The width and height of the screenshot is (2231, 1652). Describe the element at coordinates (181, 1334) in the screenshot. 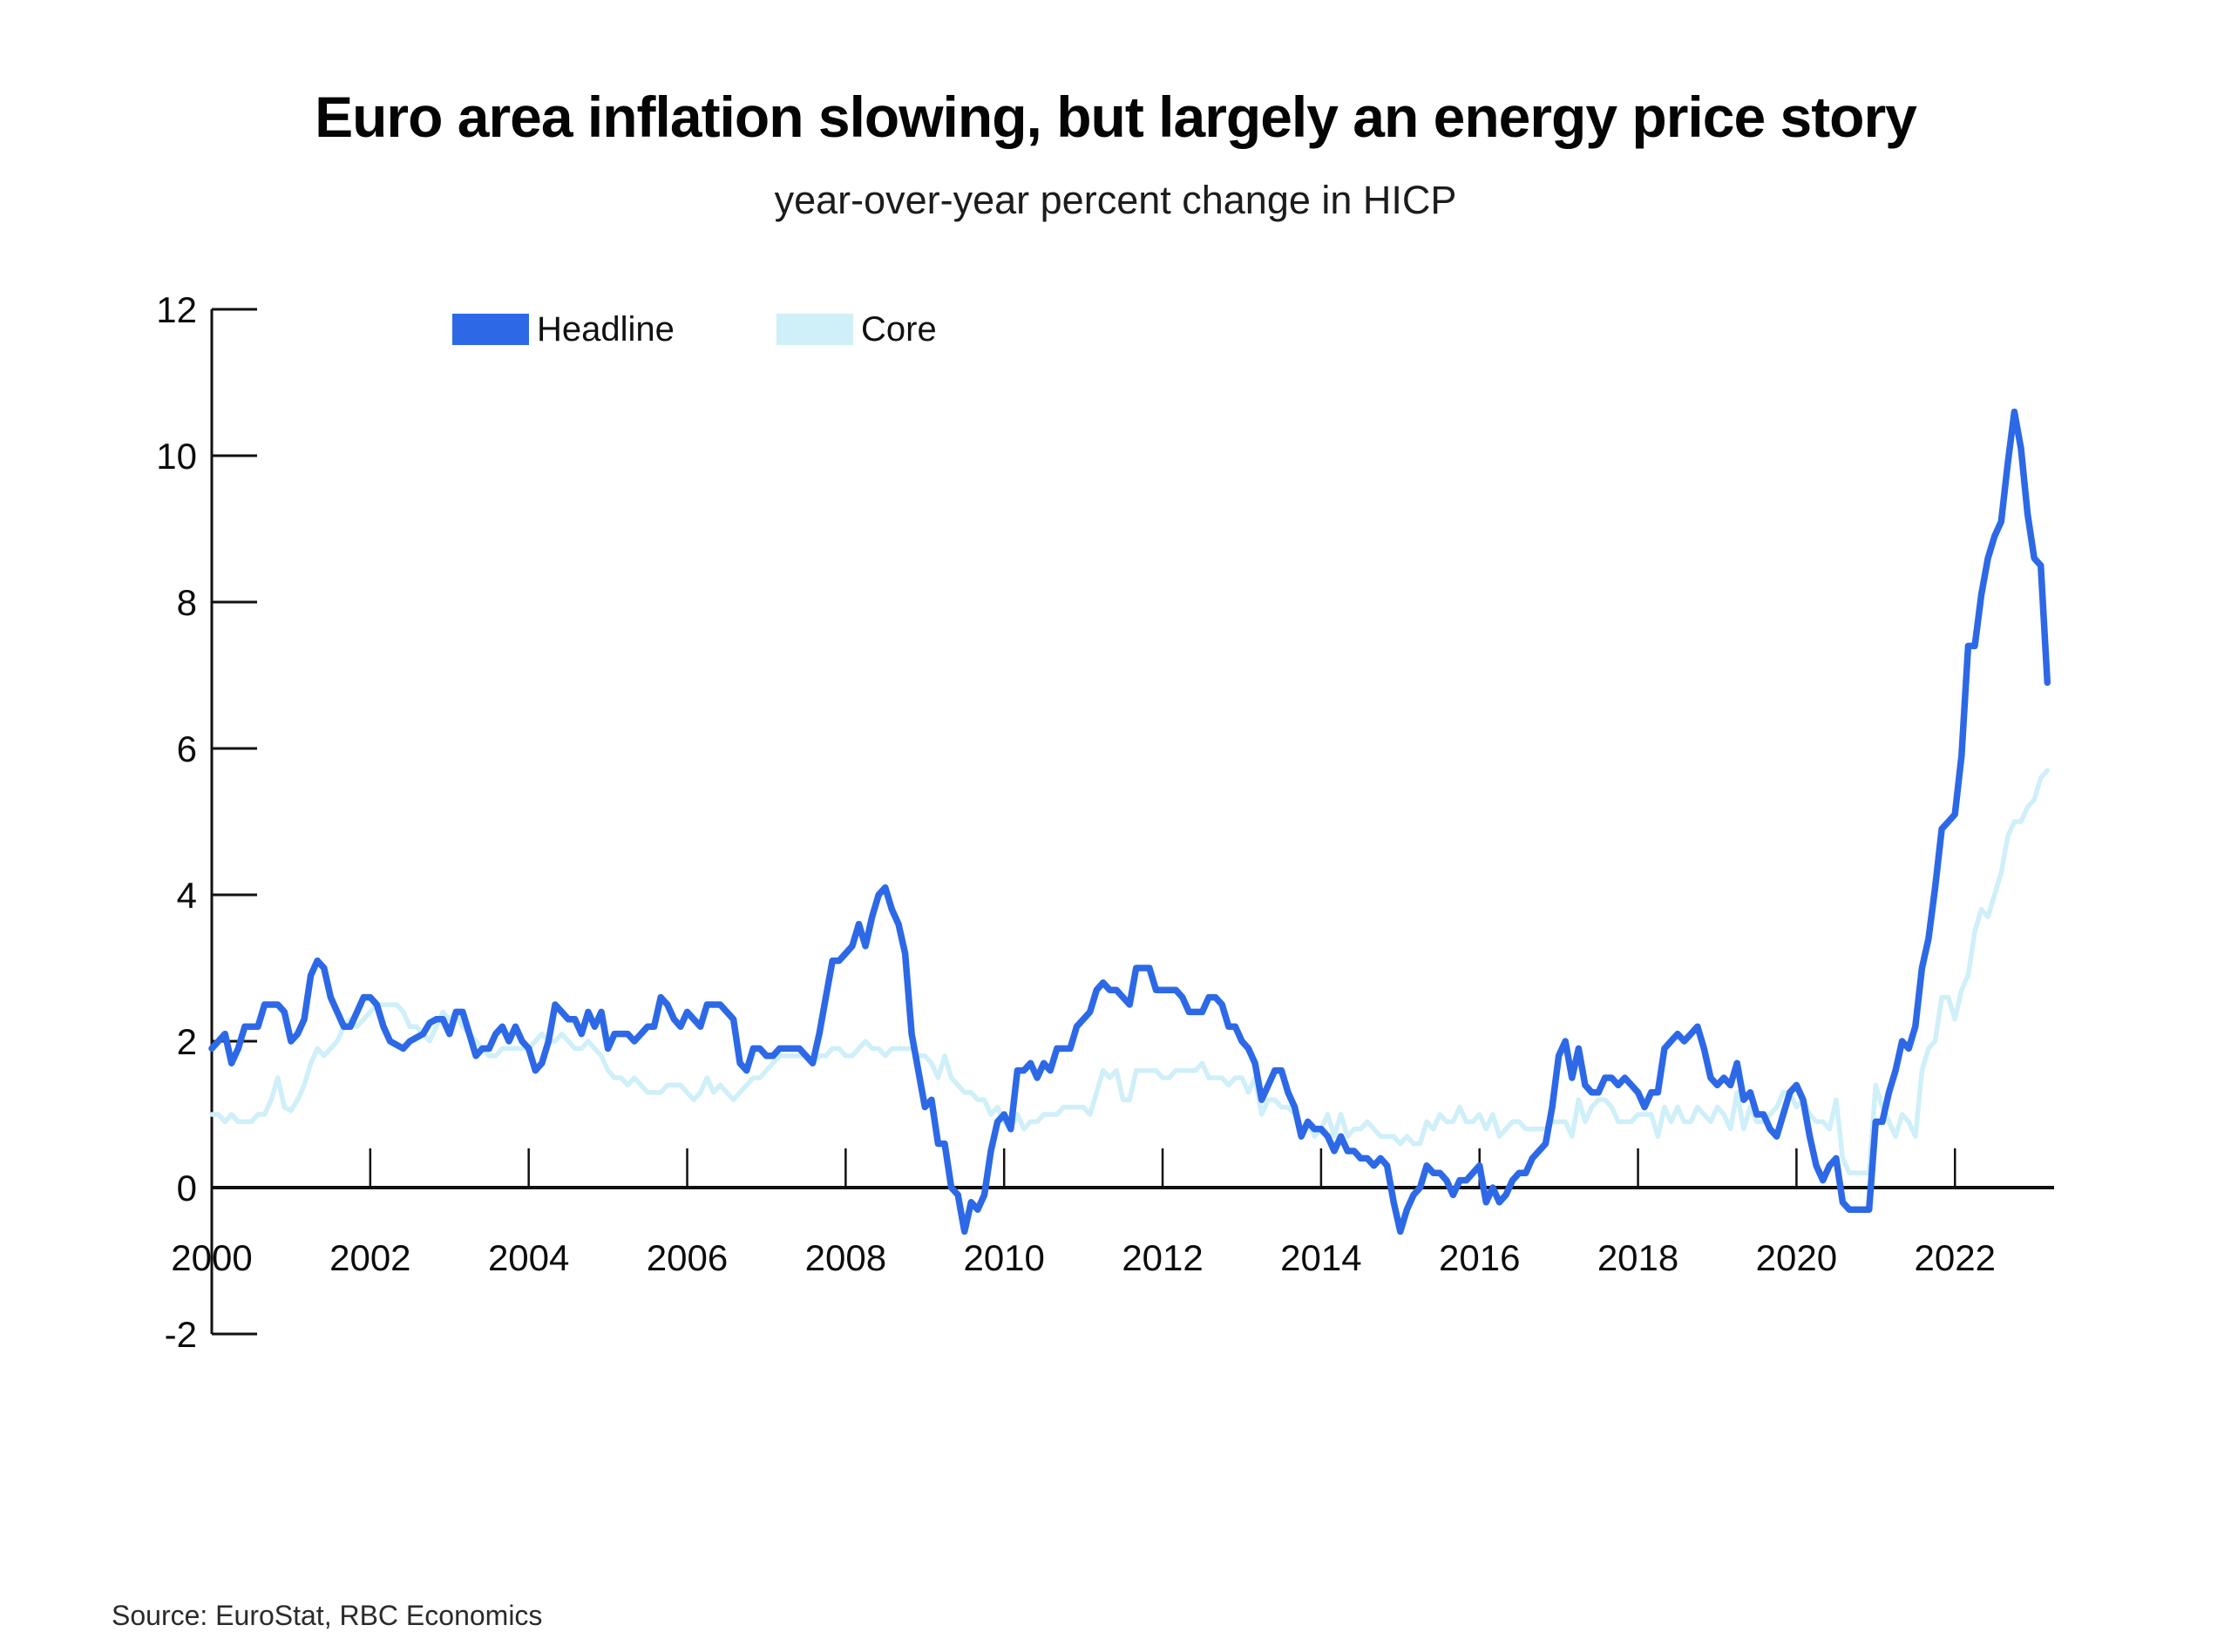

I see `y-tick-label: -2` at that location.